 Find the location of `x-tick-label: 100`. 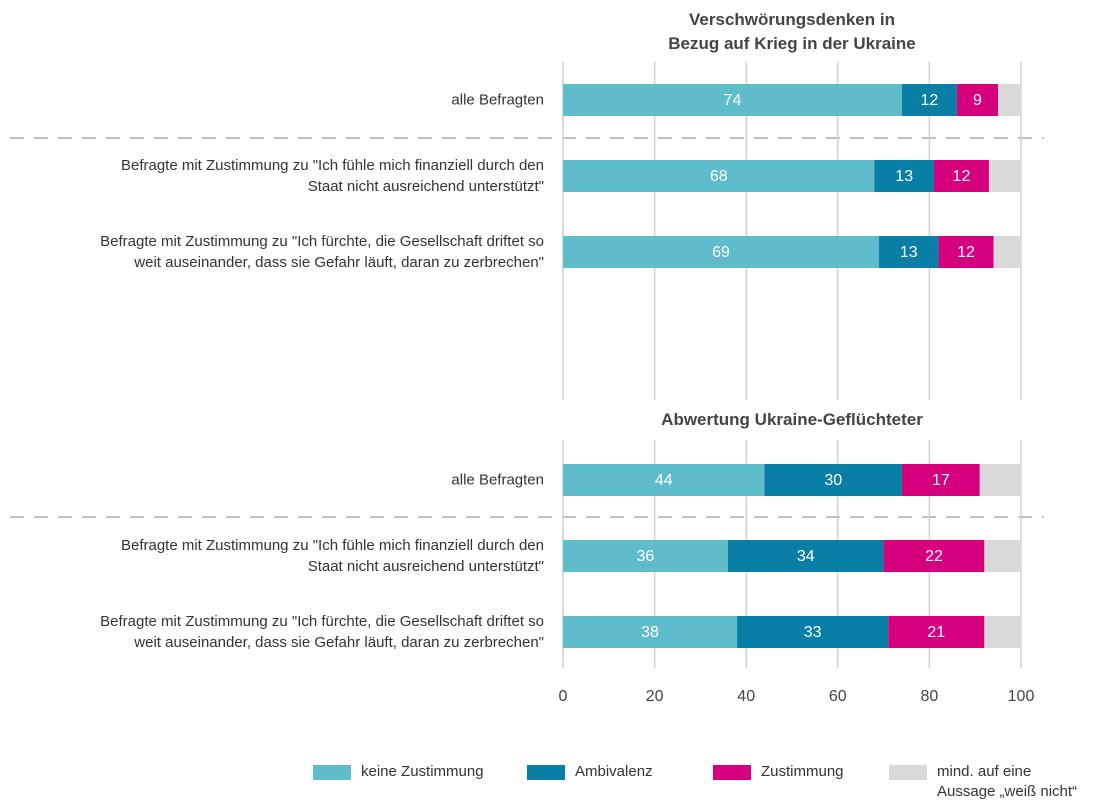

x-tick-label: 100 is located at coordinates (1021, 696).